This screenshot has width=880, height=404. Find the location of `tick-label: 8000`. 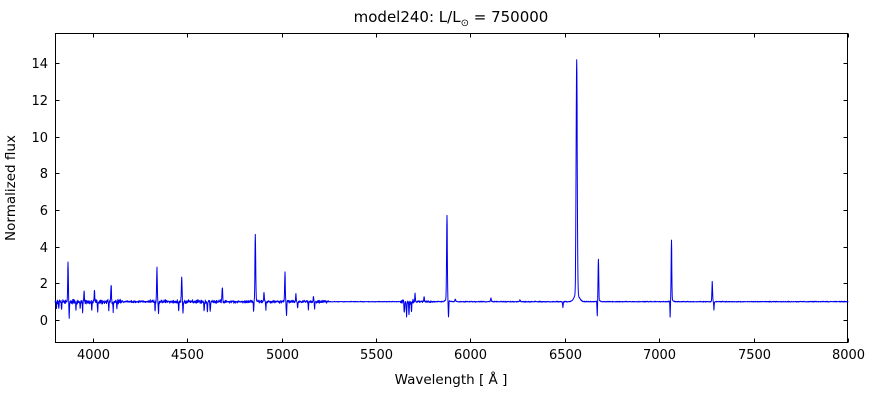

tick-label: 8000 is located at coordinates (848, 355).